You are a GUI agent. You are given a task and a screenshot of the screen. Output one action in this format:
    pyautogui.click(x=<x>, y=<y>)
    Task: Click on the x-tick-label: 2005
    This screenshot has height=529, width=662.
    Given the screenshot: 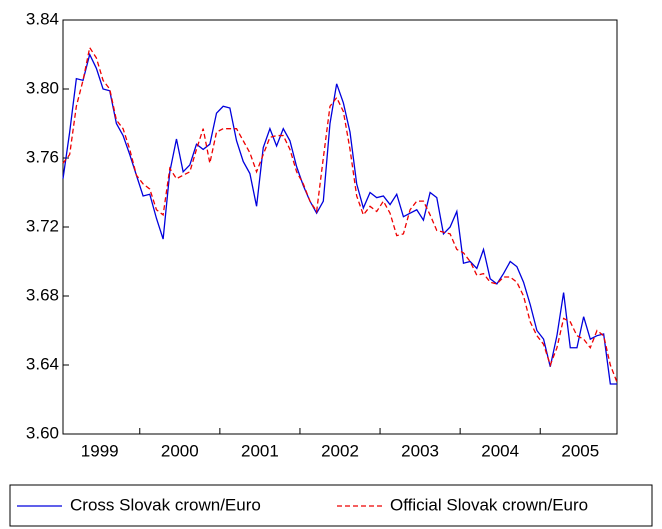 What is the action you would take?
    pyautogui.click(x=580, y=450)
    